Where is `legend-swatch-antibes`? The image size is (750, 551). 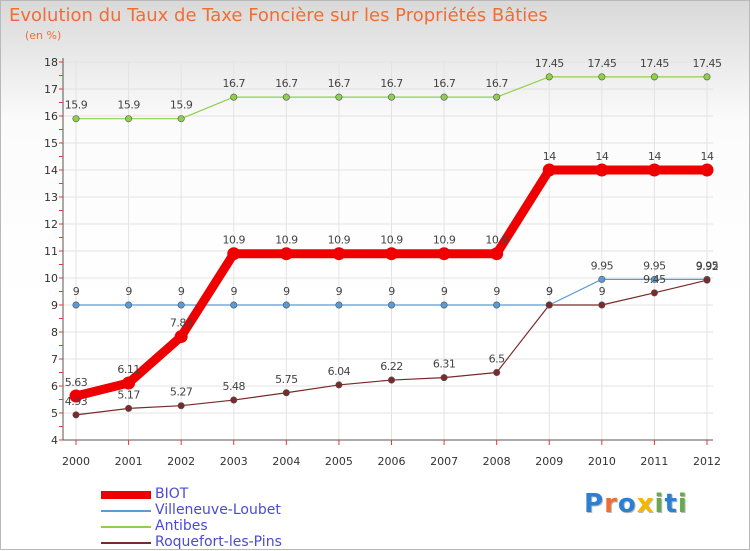 legend-swatch-antibes is located at coordinates (126, 527).